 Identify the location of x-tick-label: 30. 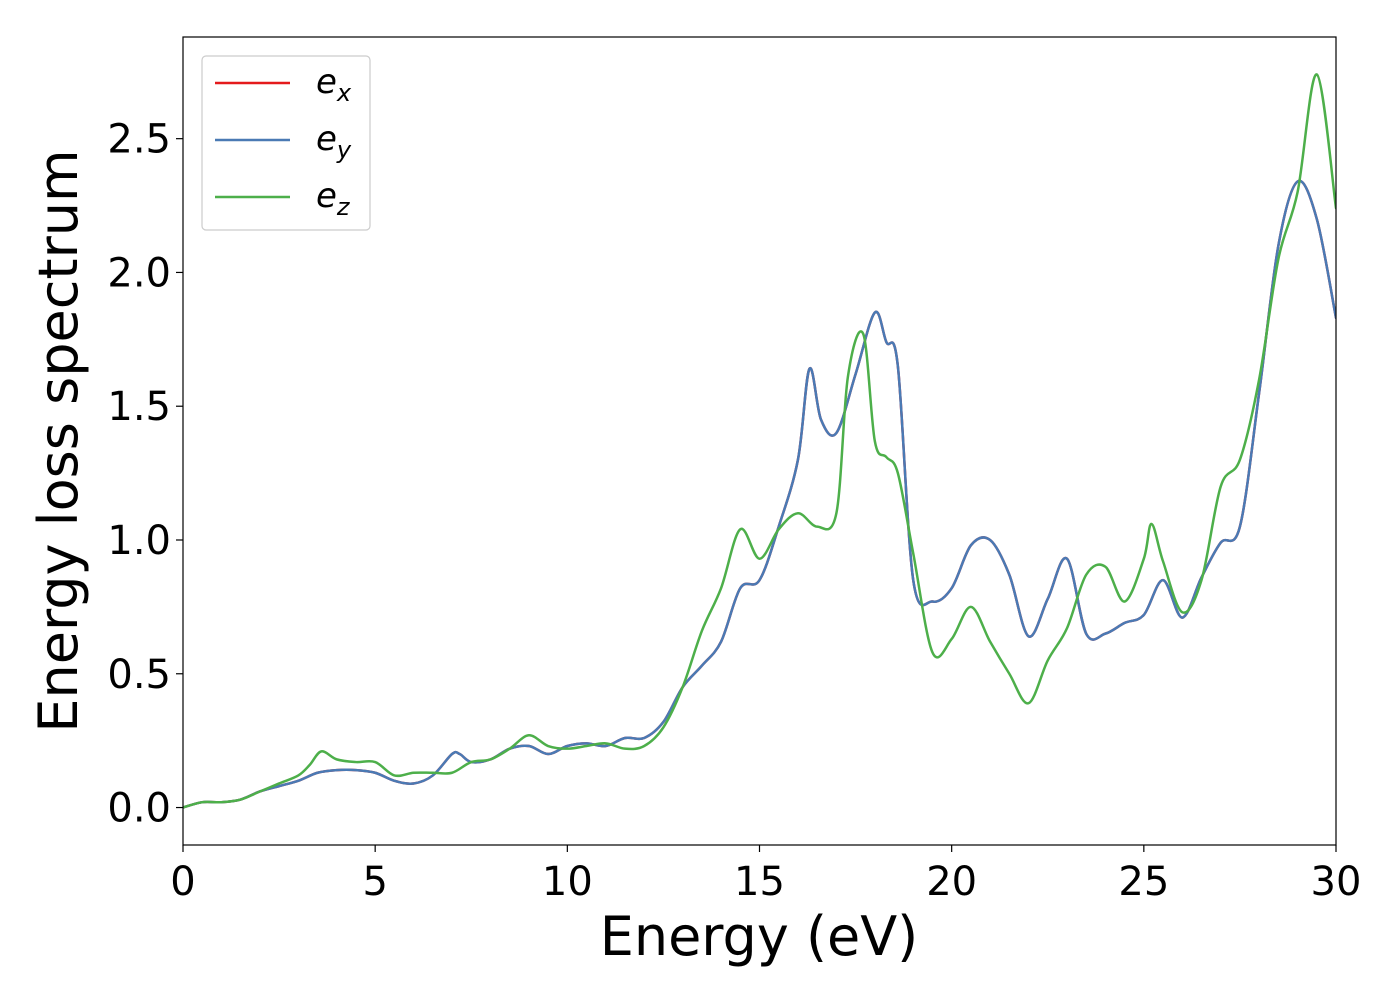
(1336, 882).